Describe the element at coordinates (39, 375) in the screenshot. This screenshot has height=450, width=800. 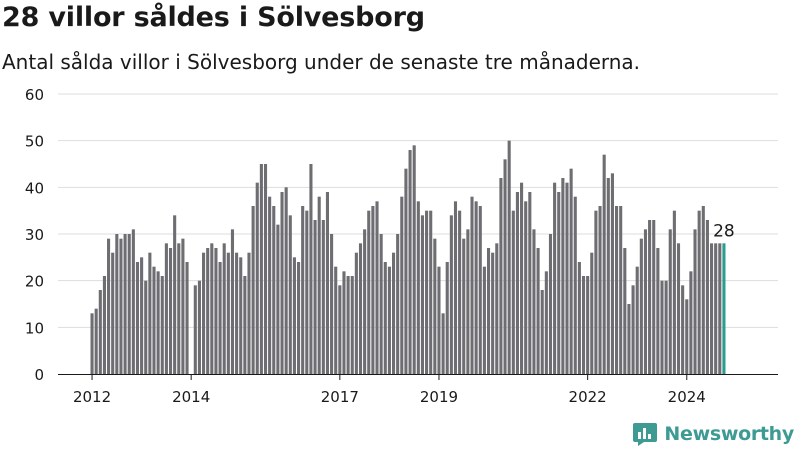
I see `y-tick-label: 0` at that location.